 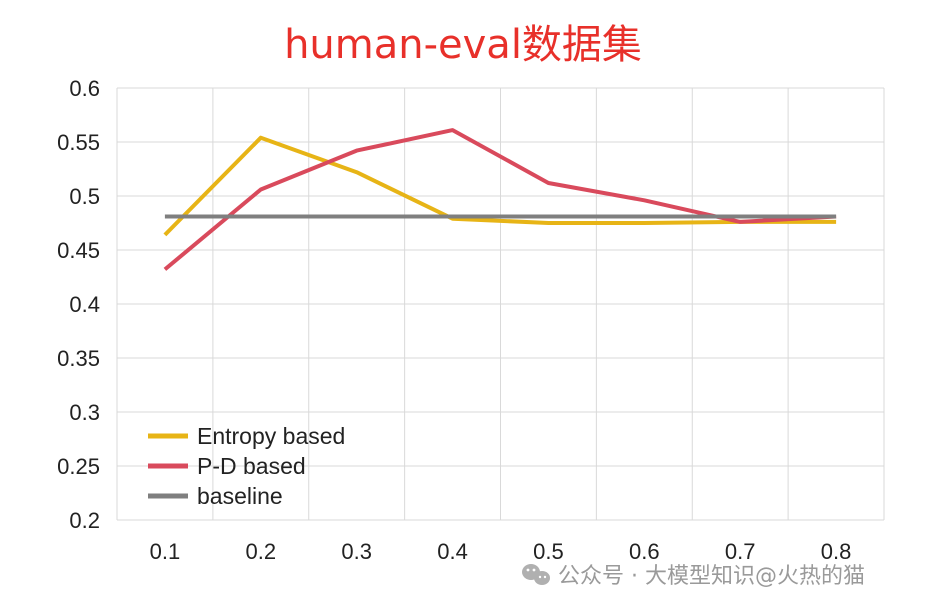 I want to click on legend: Entropy based P-D based baseline, so click(x=246, y=466).